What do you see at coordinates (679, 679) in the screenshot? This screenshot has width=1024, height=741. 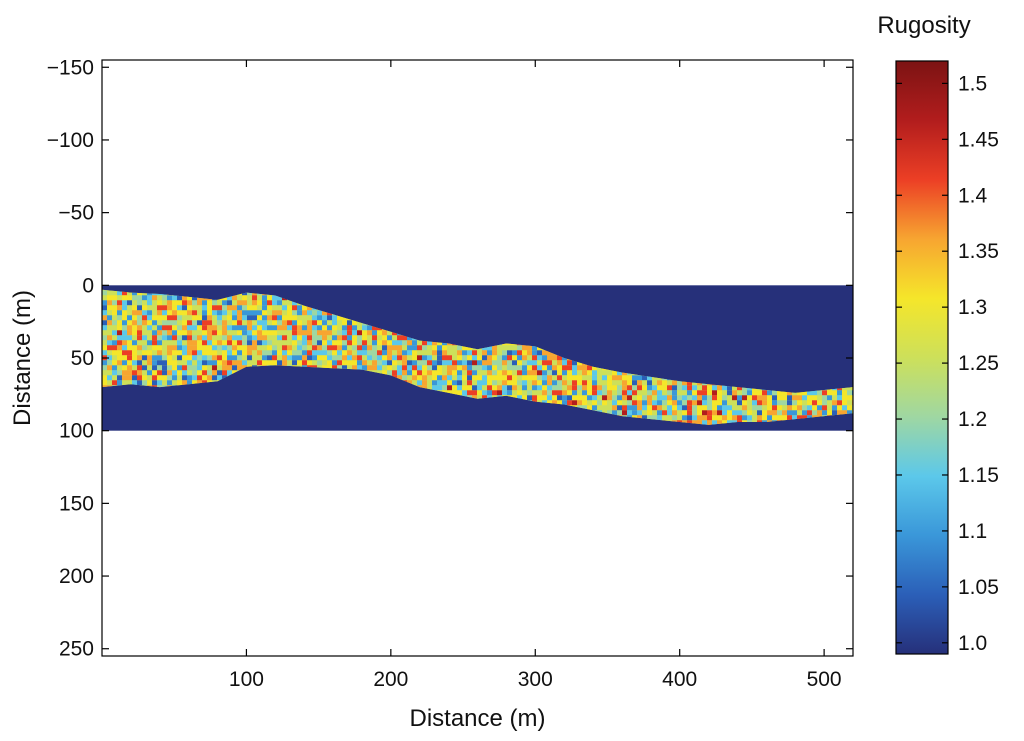 I see `x-tick-label: 400` at bounding box center [679, 679].